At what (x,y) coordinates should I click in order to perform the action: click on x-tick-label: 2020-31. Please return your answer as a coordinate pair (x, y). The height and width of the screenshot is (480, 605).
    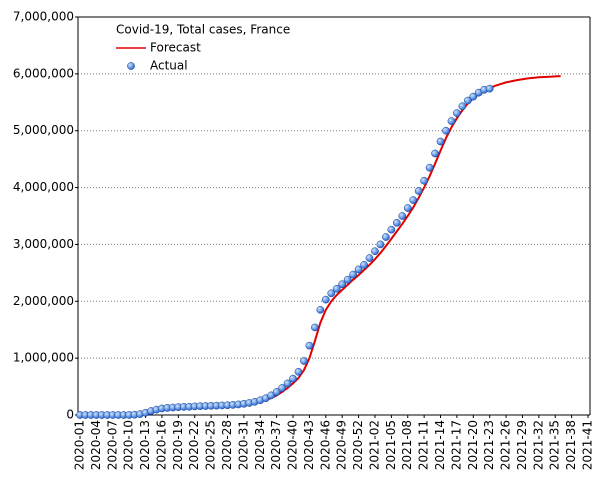
    Looking at the image, I should click on (243, 445).